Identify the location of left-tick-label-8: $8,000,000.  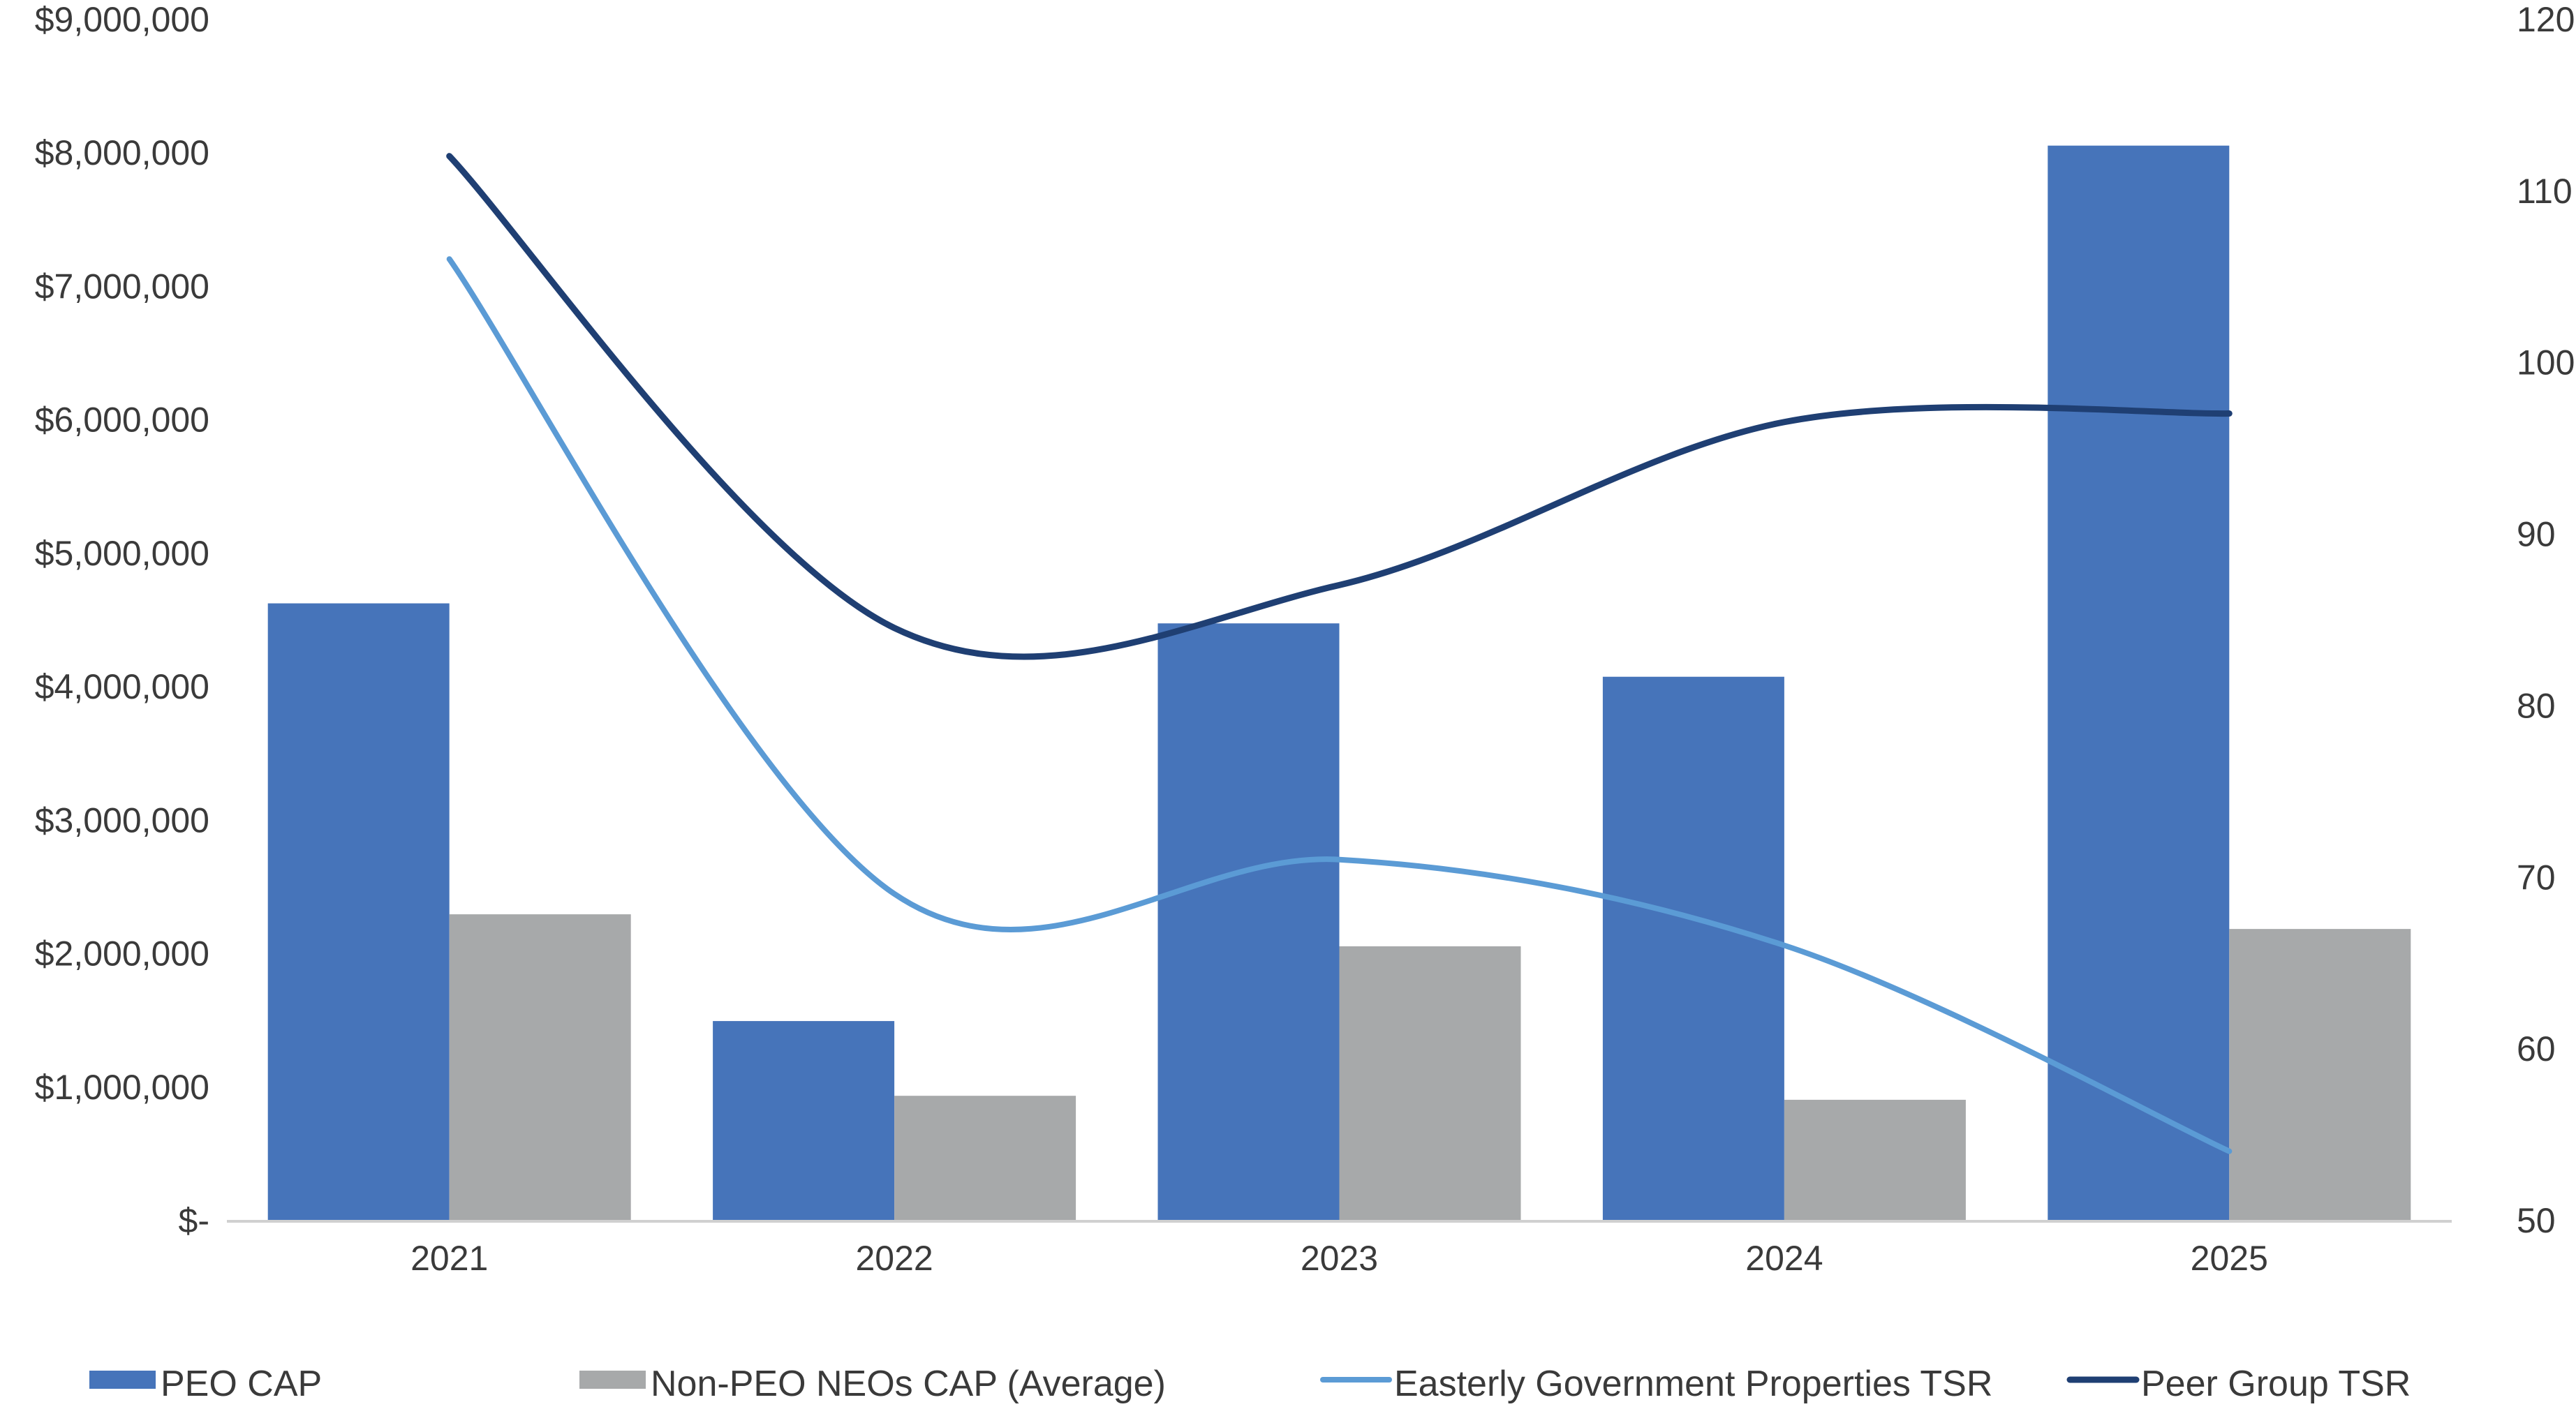
(122, 152).